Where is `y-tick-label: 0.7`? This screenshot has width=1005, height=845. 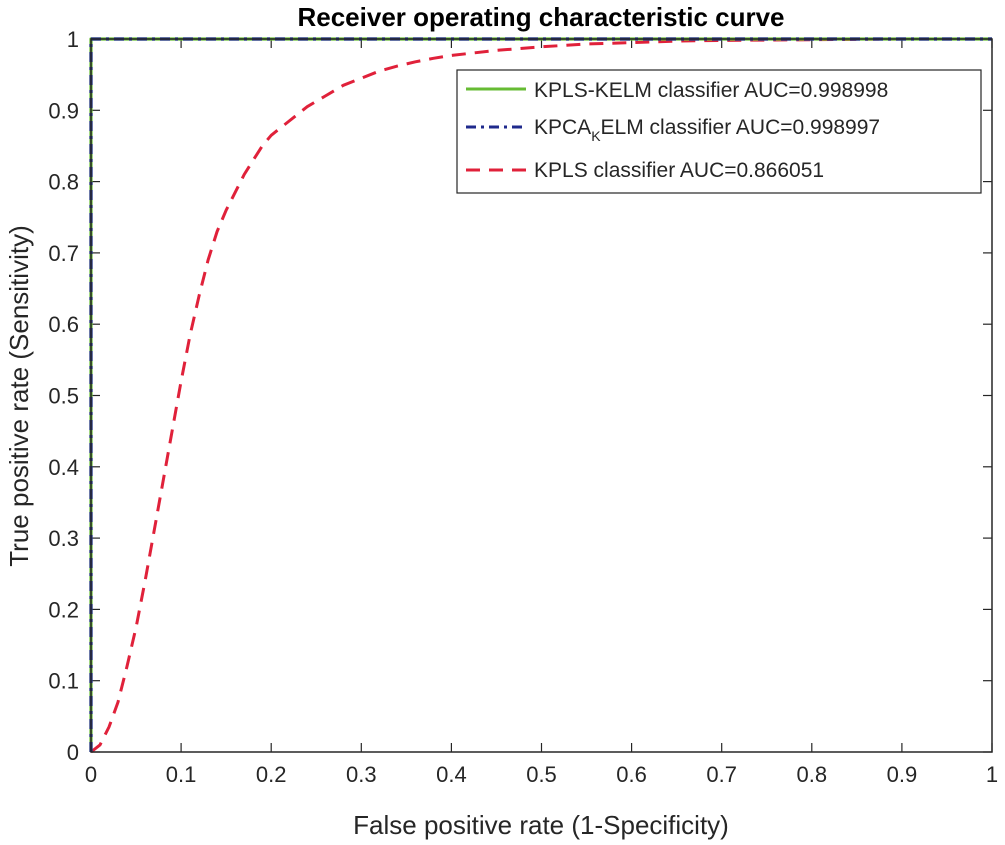
y-tick-label: 0.7 is located at coordinates (63, 253).